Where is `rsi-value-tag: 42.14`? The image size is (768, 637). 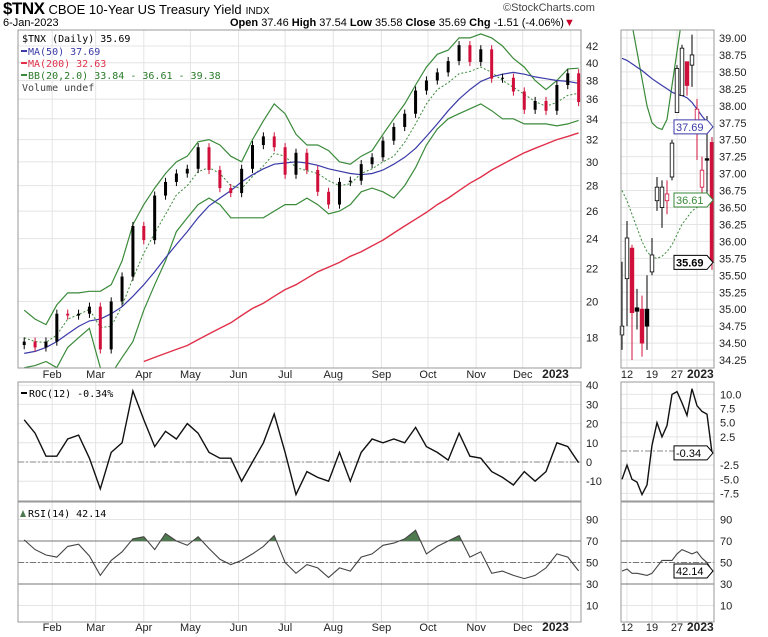 rsi-value-tag: 42.14 is located at coordinates (690, 572).